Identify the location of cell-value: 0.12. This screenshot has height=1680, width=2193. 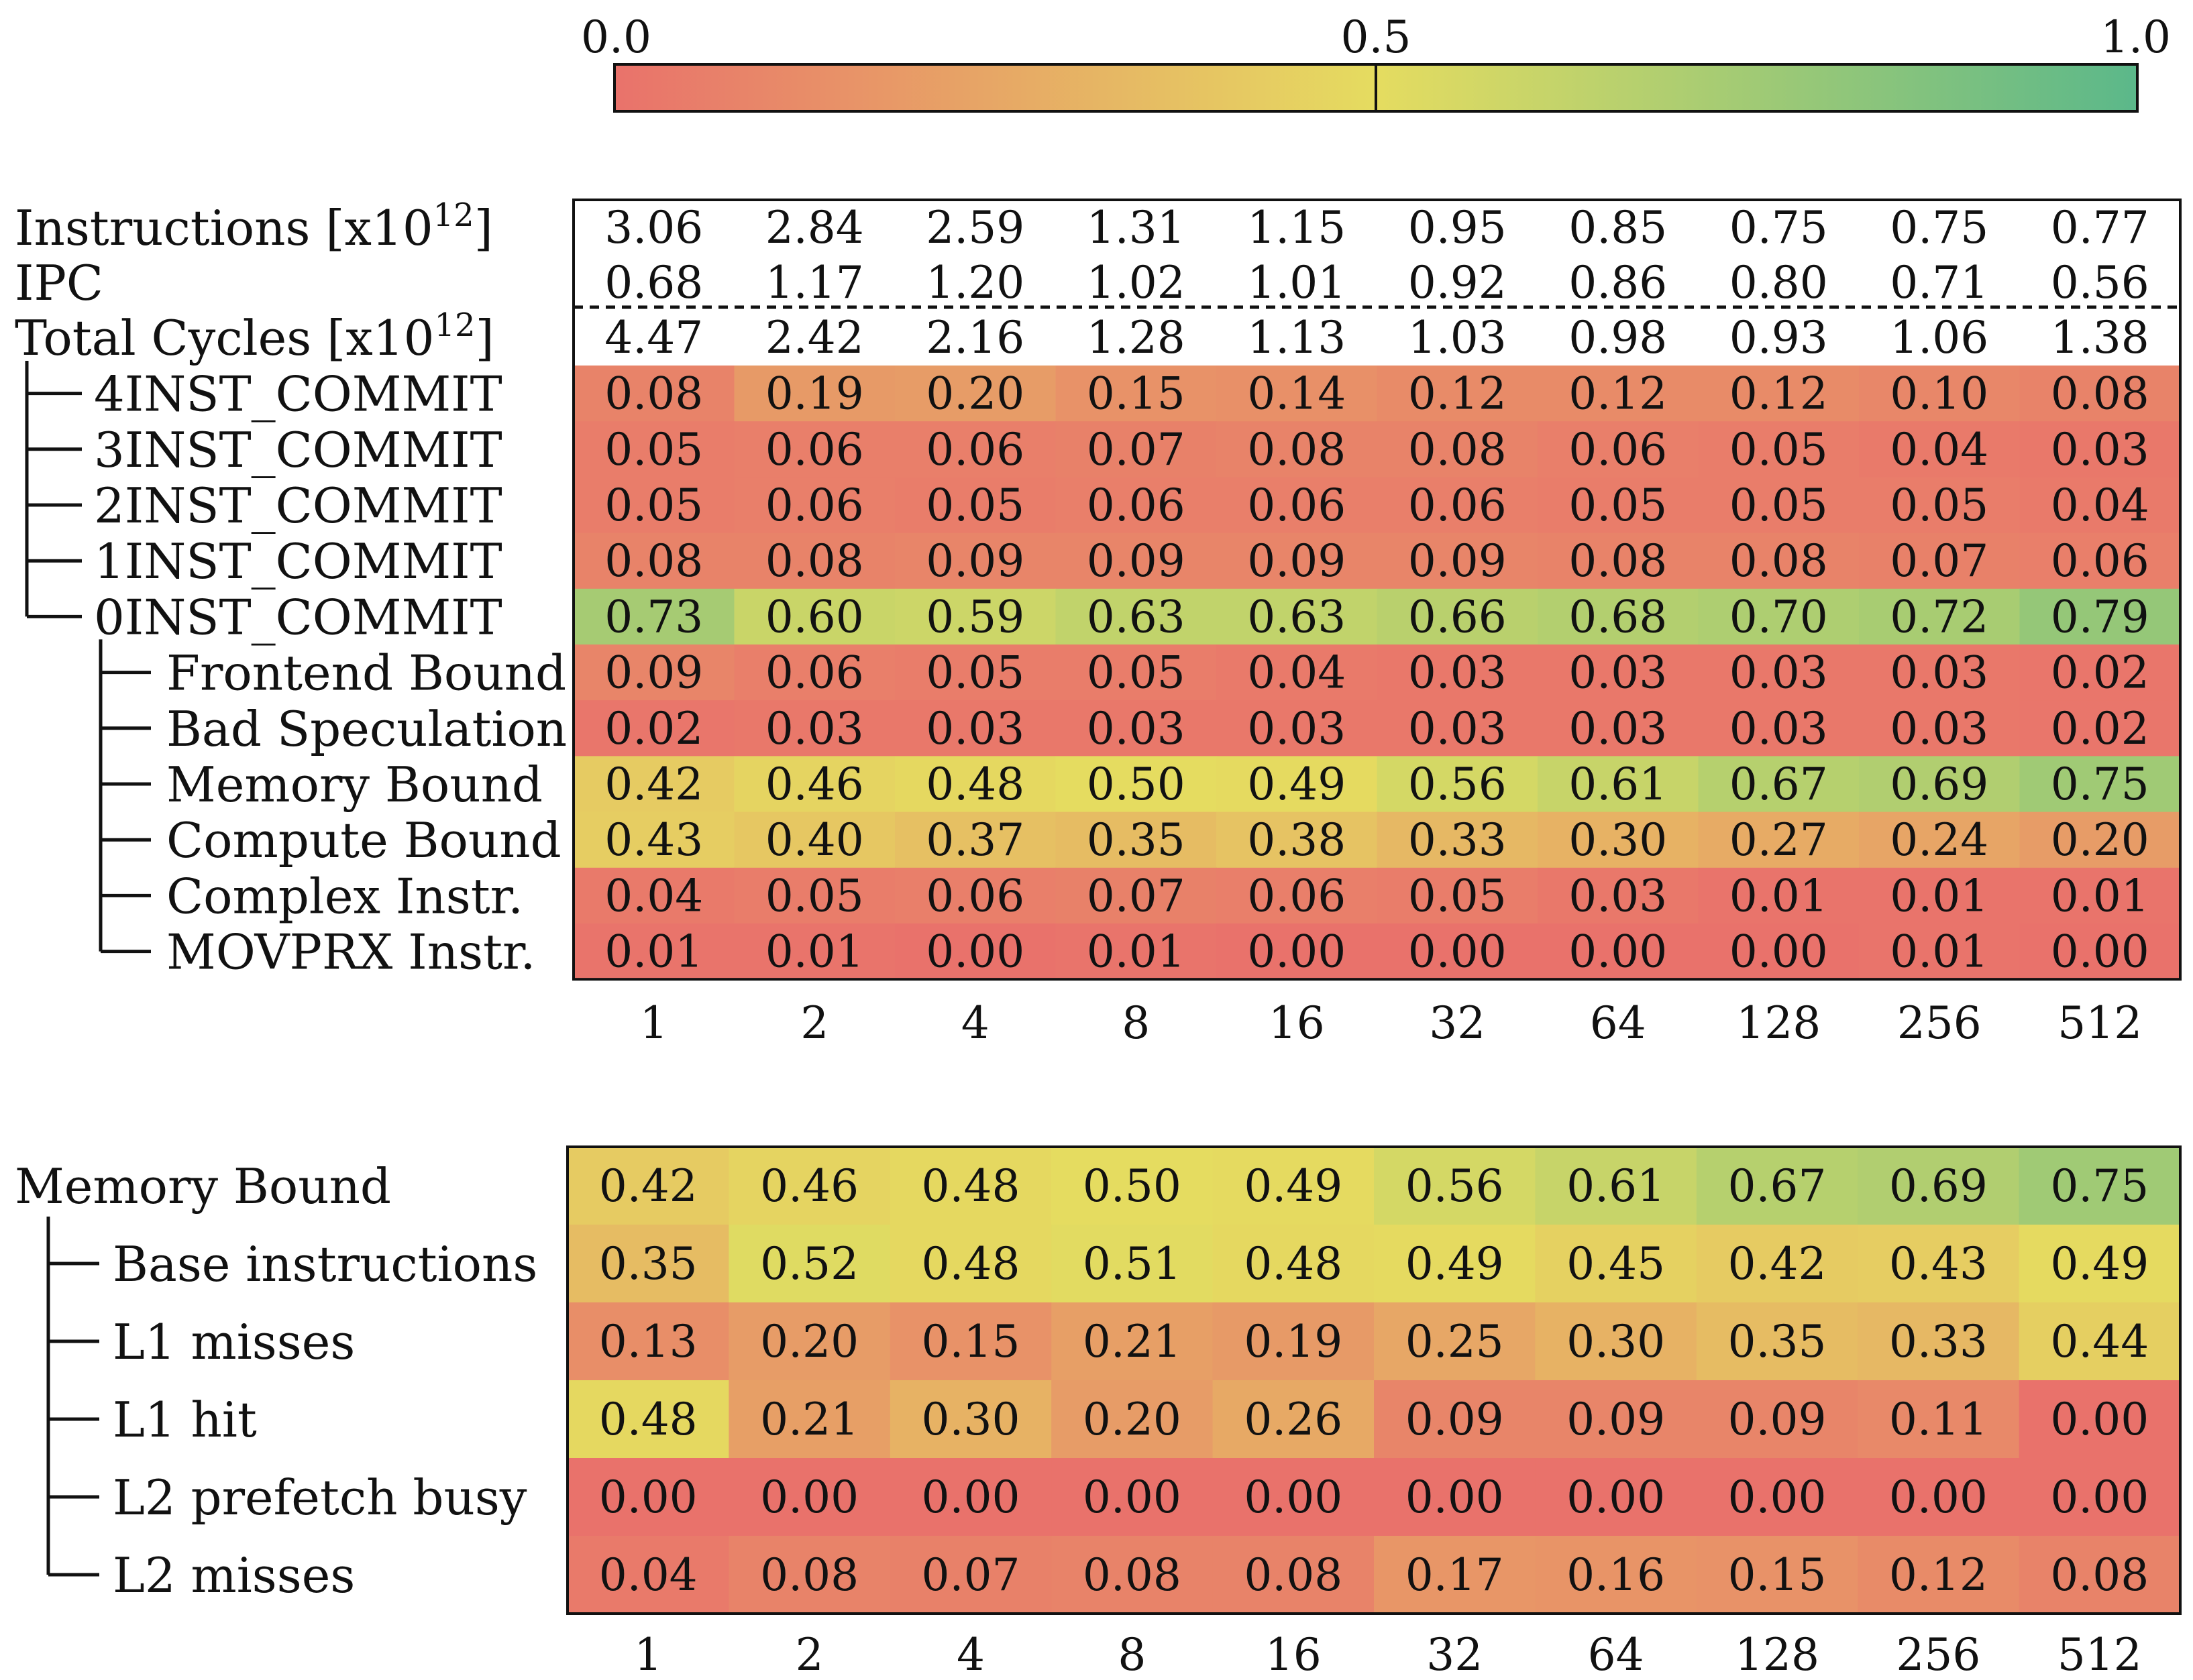
(1778, 394).